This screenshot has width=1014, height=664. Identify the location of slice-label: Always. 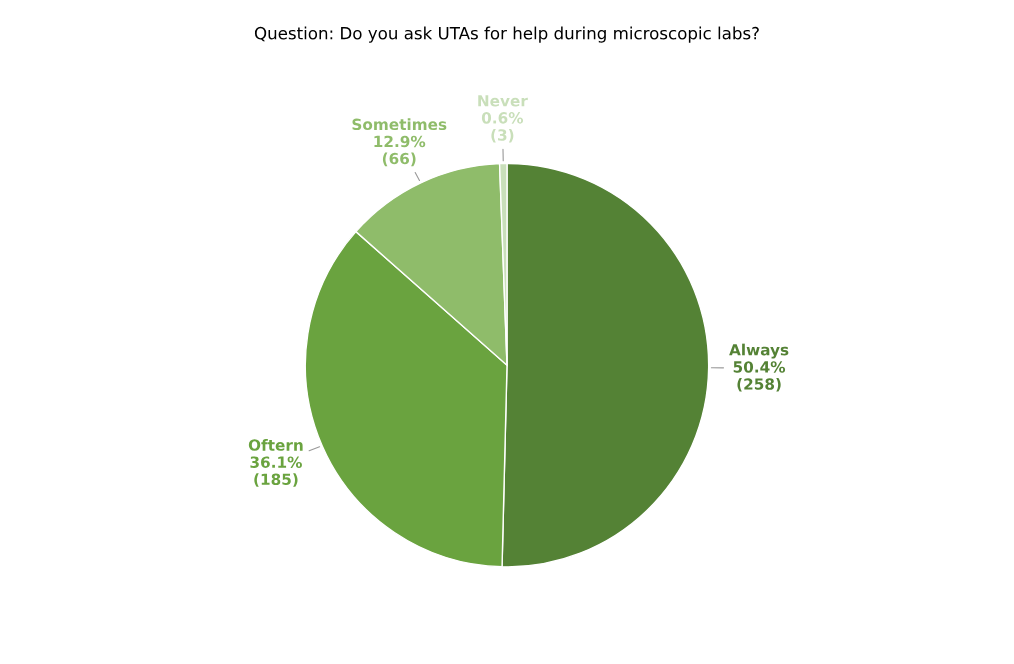
(759, 351).